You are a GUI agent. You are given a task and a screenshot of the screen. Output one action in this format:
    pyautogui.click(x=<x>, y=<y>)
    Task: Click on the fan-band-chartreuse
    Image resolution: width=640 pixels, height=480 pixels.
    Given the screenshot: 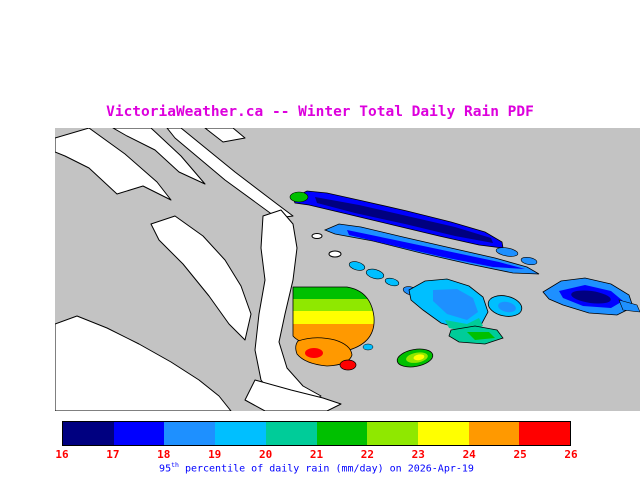 What is the action you would take?
    pyautogui.click(x=334, y=305)
    